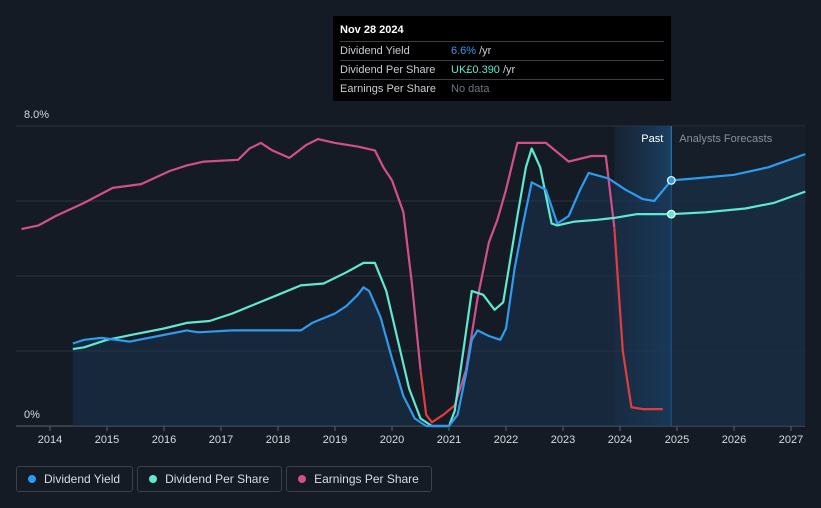 Image resolution: width=821 pixels, height=508 pixels. Describe the element at coordinates (221, 440) in the screenshot. I see `x-tick-label: 2017` at that location.